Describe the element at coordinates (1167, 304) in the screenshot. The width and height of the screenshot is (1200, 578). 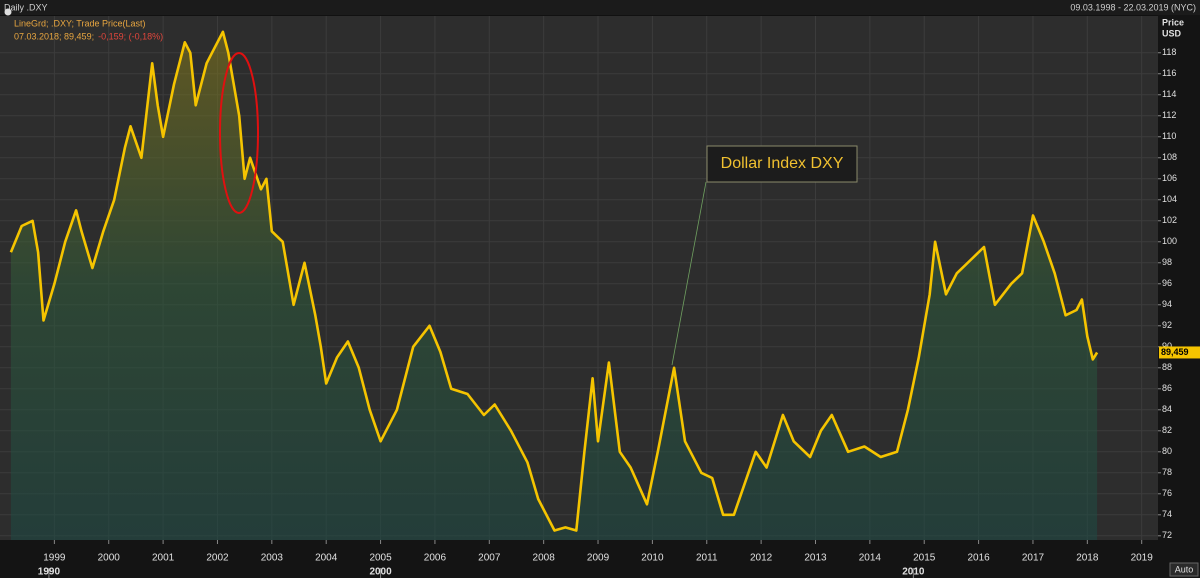
I see `y-tick-label: 94` at that location.